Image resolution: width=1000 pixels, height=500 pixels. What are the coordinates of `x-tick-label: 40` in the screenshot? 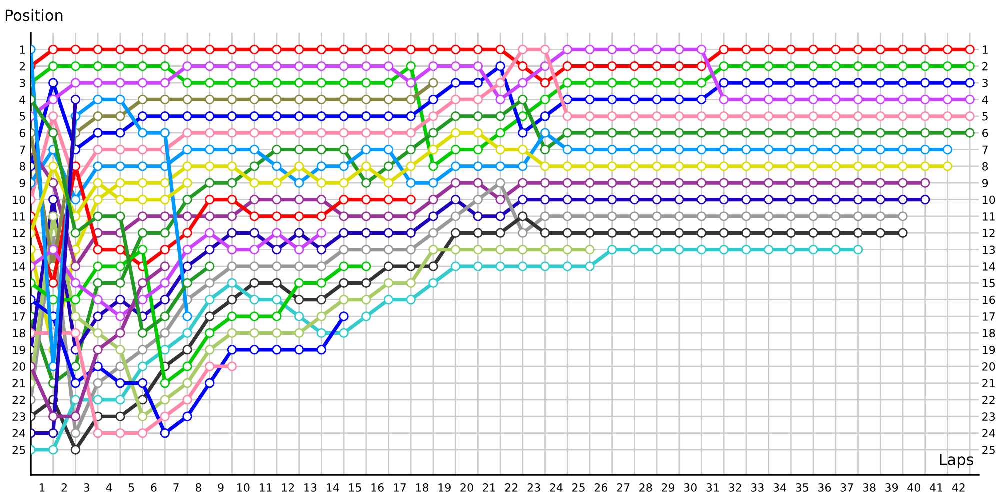 It's located at (914, 488).